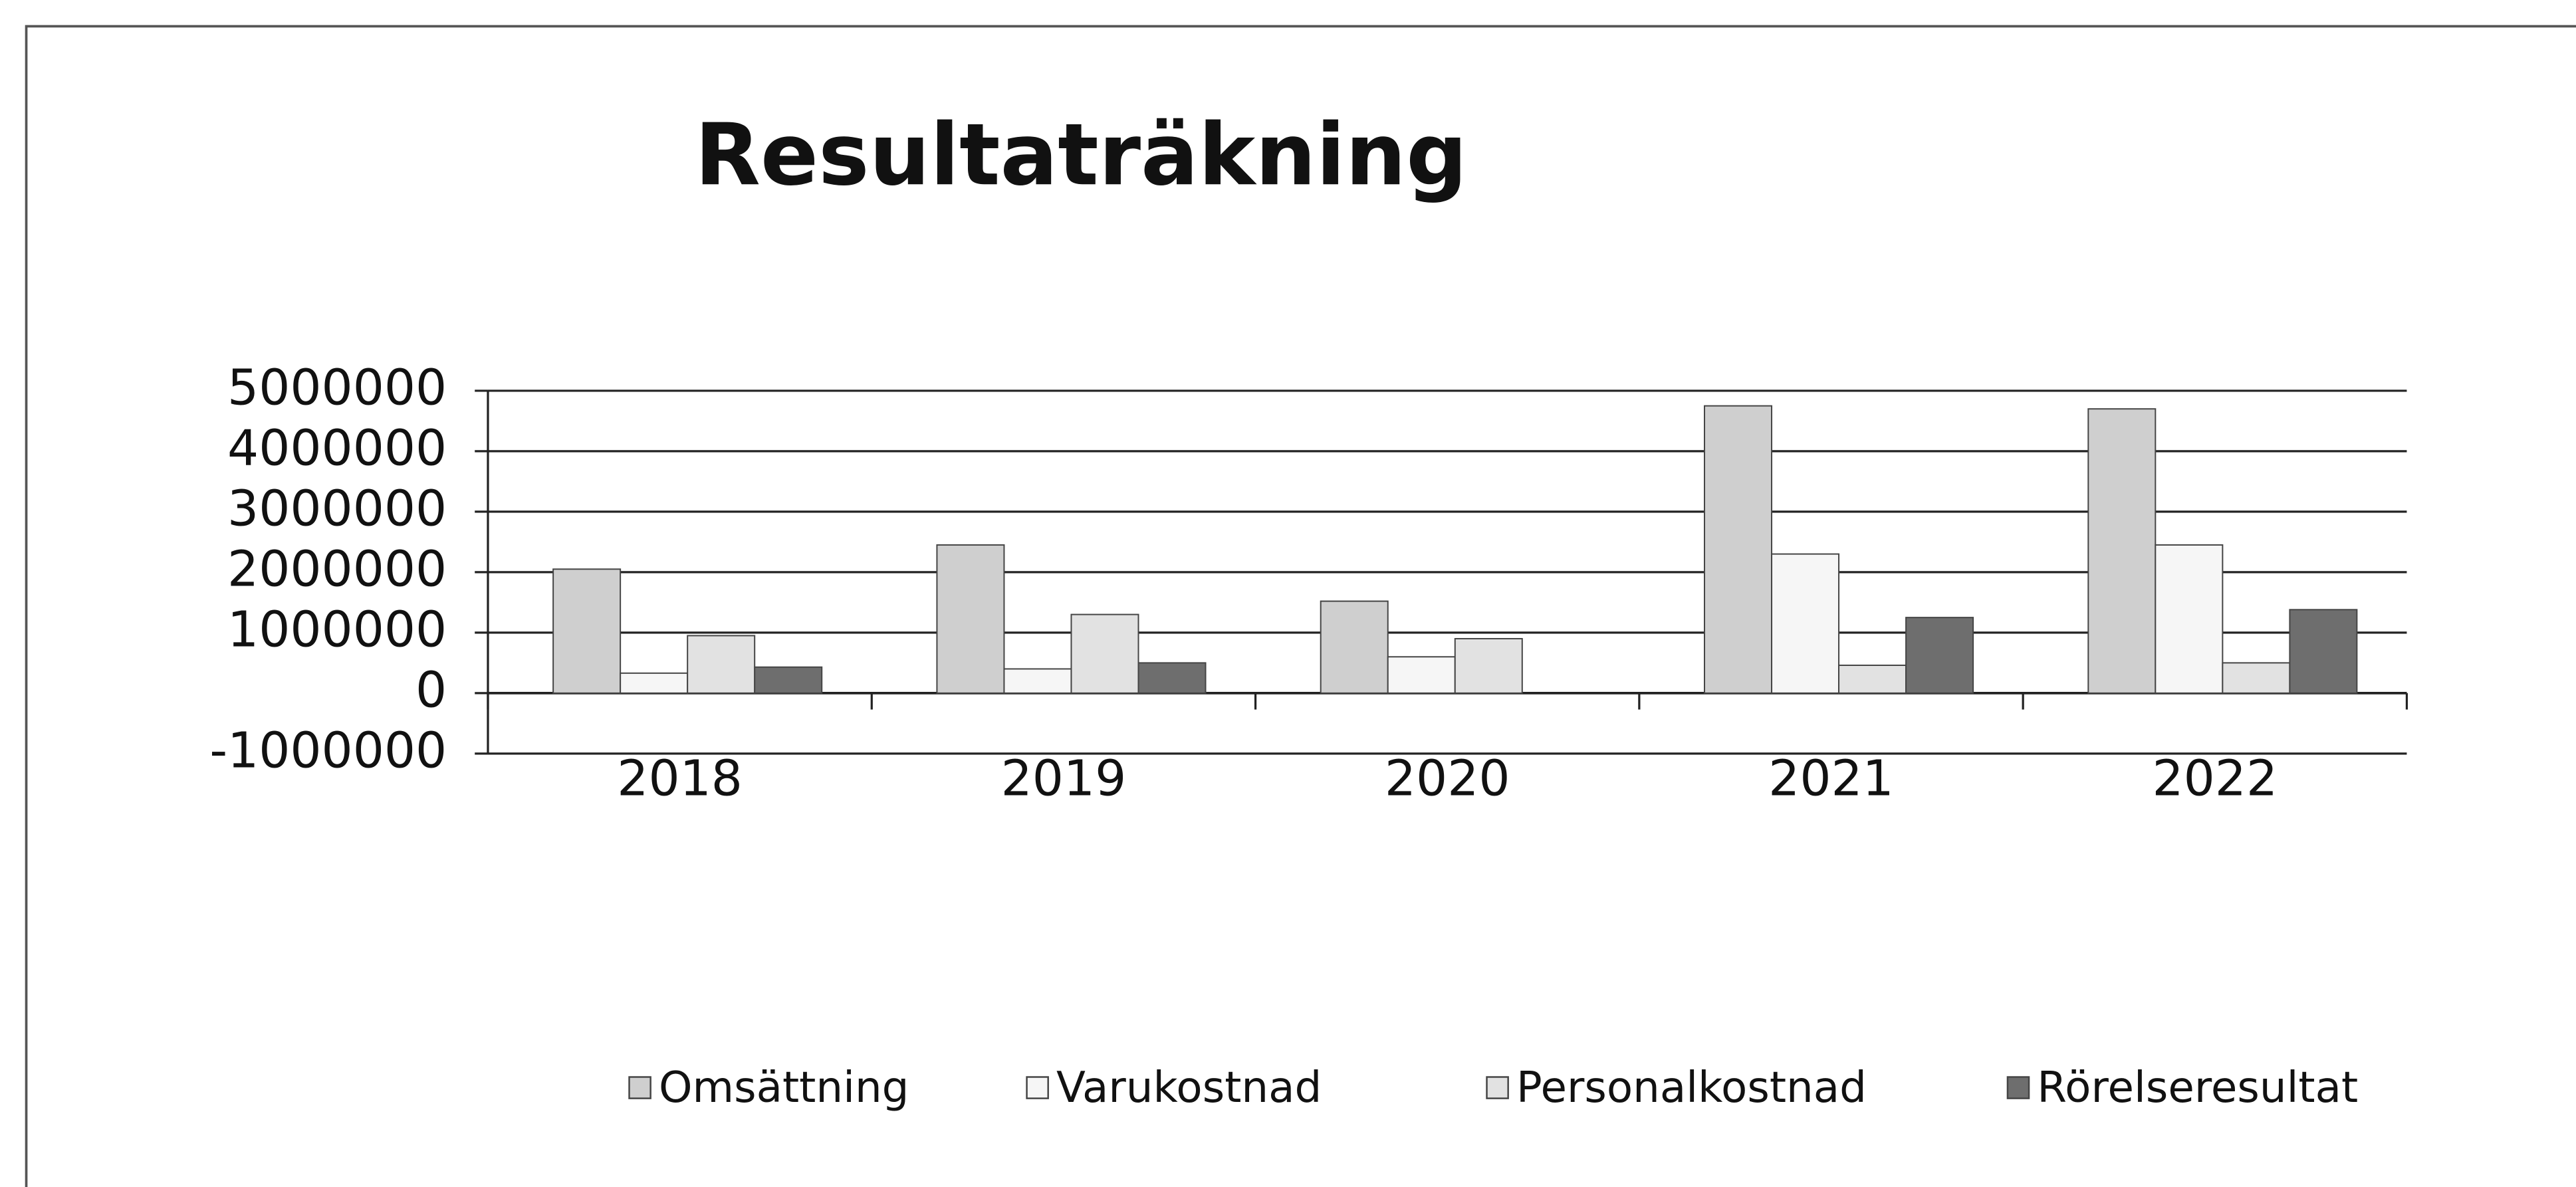  I want to click on x-tick-label: 2020, so click(1447, 778).